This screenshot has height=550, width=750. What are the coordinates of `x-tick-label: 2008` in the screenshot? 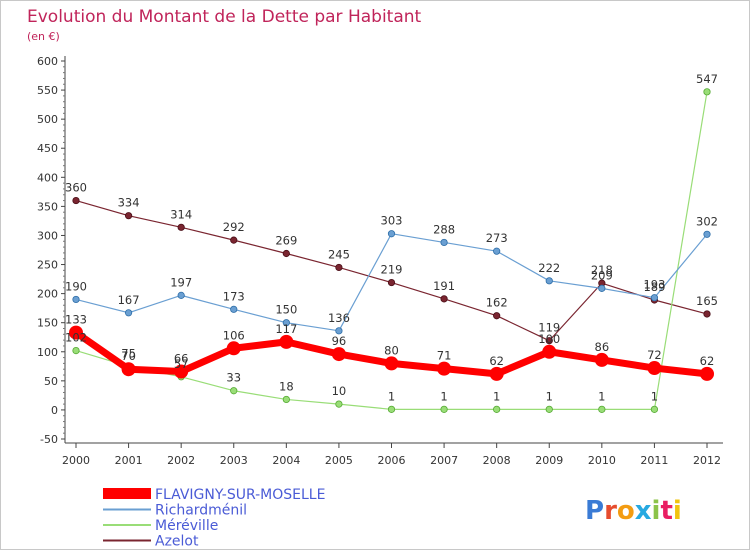 It's located at (497, 460).